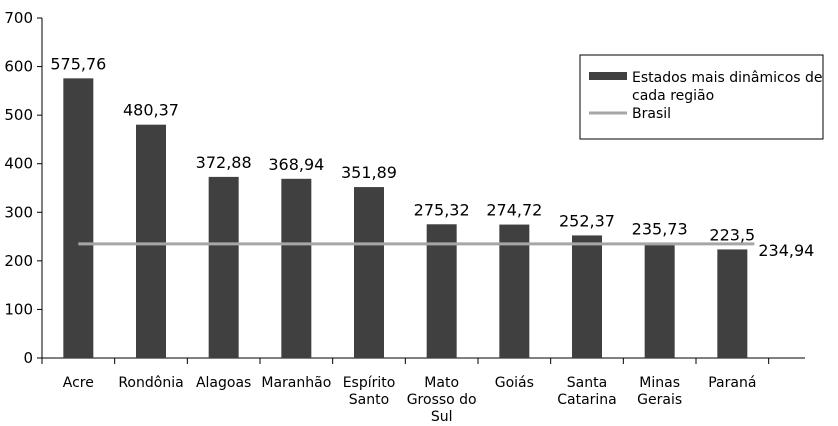 The height and width of the screenshot is (426, 838). Describe the element at coordinates (18, 164) in the screenshot. I see `y-tick-label: 400` at that location.